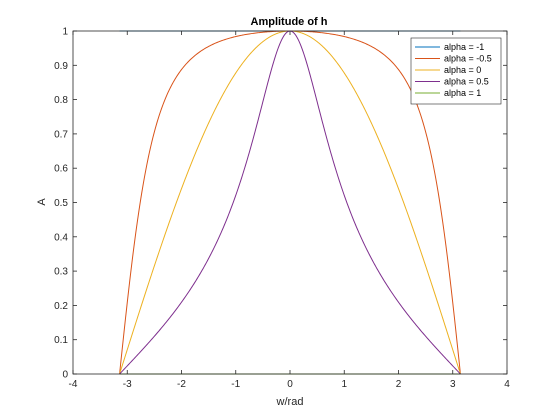 This screenshot has height=420, width=560. Describe the element at coordinates (65, 375) in the screenshot. I see `y-tick-label: 0` at that location.